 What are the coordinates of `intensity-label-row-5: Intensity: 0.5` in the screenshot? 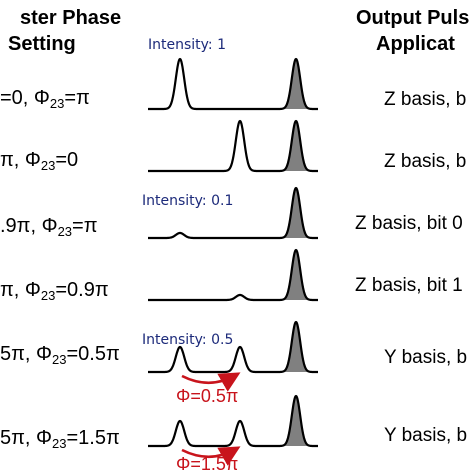 It's located at (188, 340).